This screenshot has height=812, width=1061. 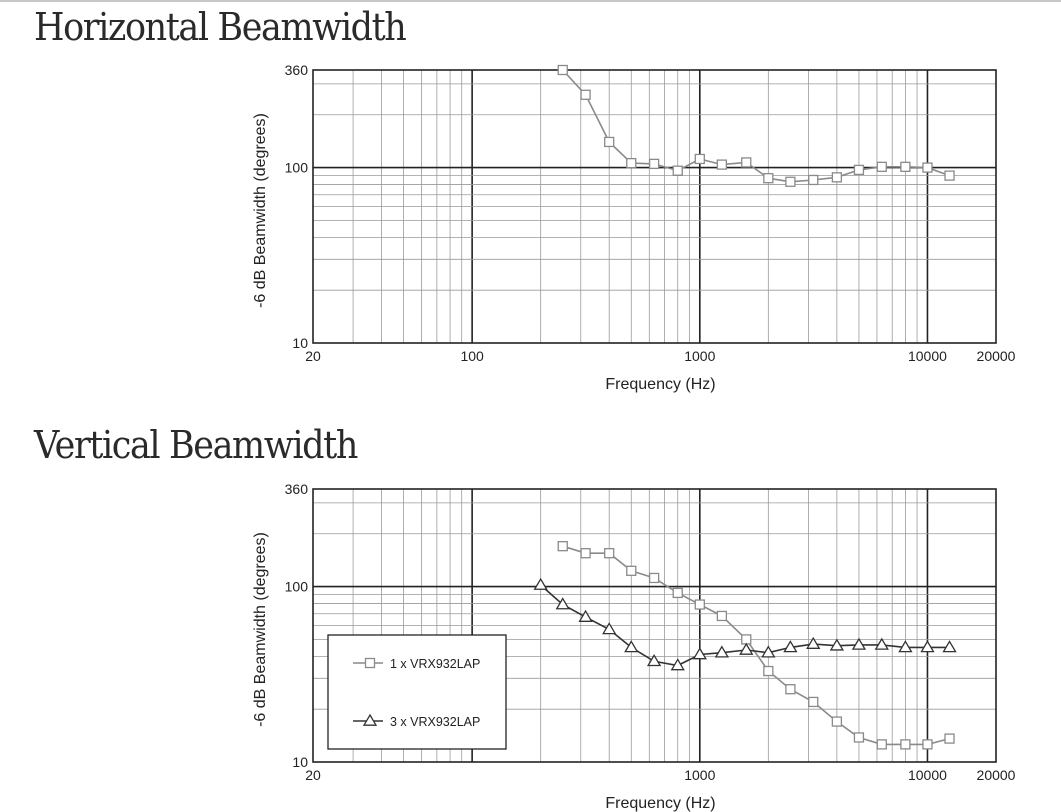 What do you see at coordinates (196, 445) in the screenshot?
I see `vertical-section-title: Vertical Beamwidth` at bounding box center [196, 445].